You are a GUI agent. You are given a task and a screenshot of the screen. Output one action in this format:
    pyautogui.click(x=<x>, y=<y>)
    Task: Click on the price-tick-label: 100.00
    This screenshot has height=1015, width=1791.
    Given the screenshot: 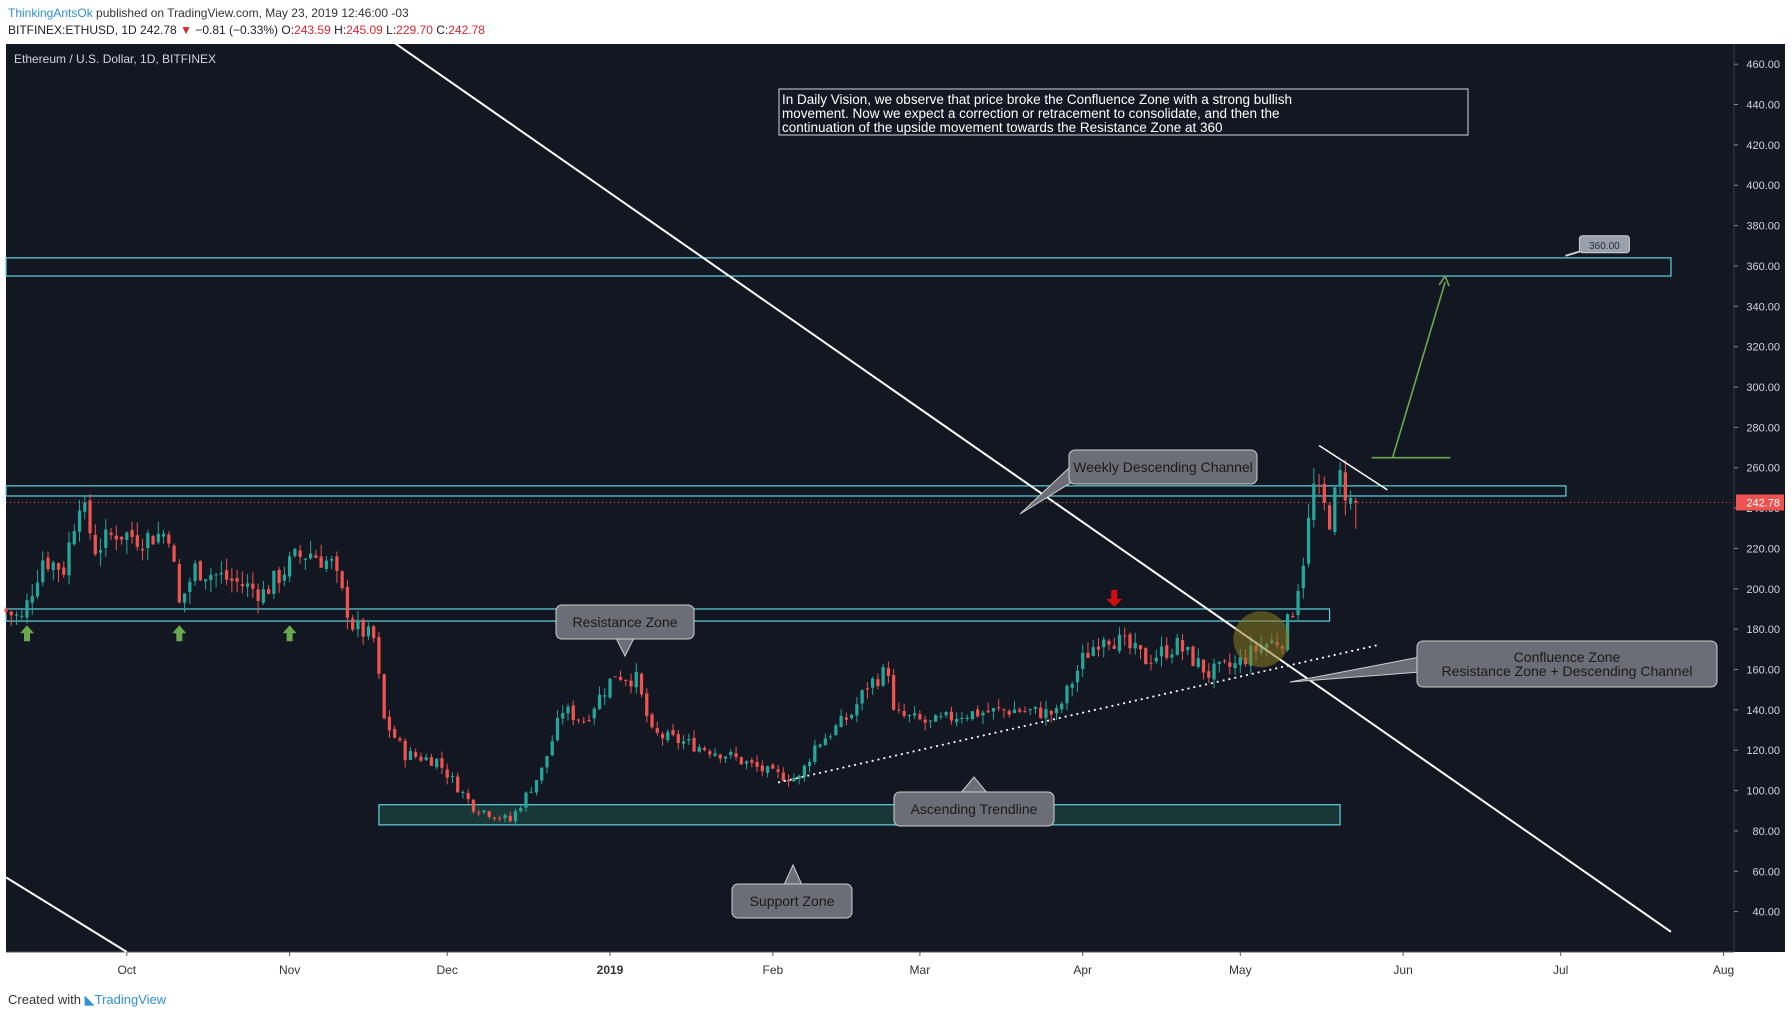 What is the action you would take?
    pyautogui.click(x=1763, y=792)
    